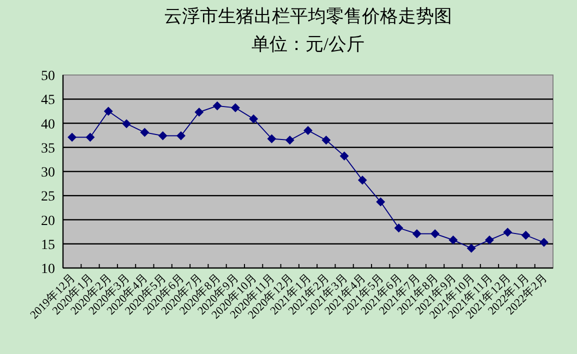 This screenshot has width=577, height=354. I want to click on y-tick-label: 25, so click(48, 197).